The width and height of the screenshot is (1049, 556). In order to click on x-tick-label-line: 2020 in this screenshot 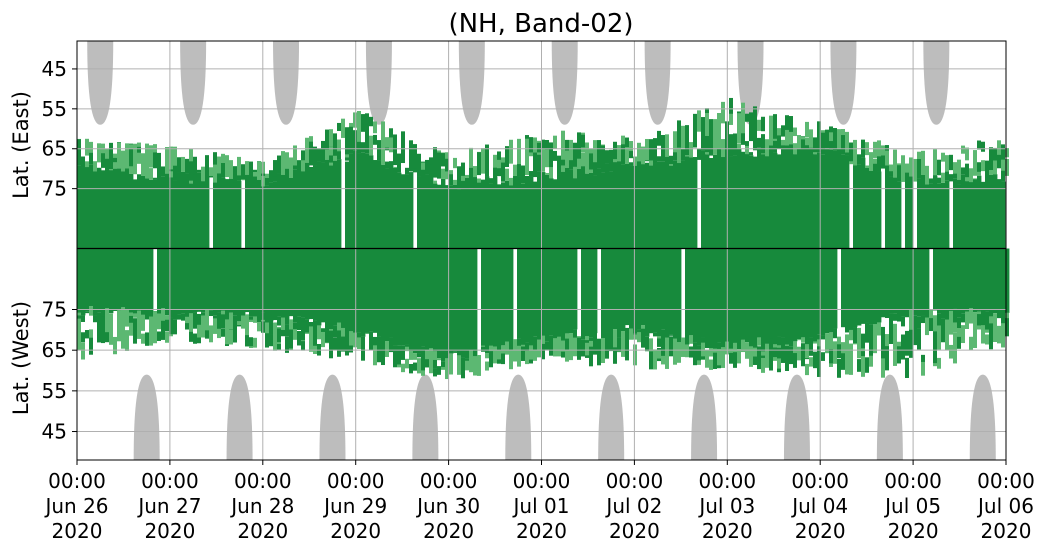, I will do `click(541, 531)`.